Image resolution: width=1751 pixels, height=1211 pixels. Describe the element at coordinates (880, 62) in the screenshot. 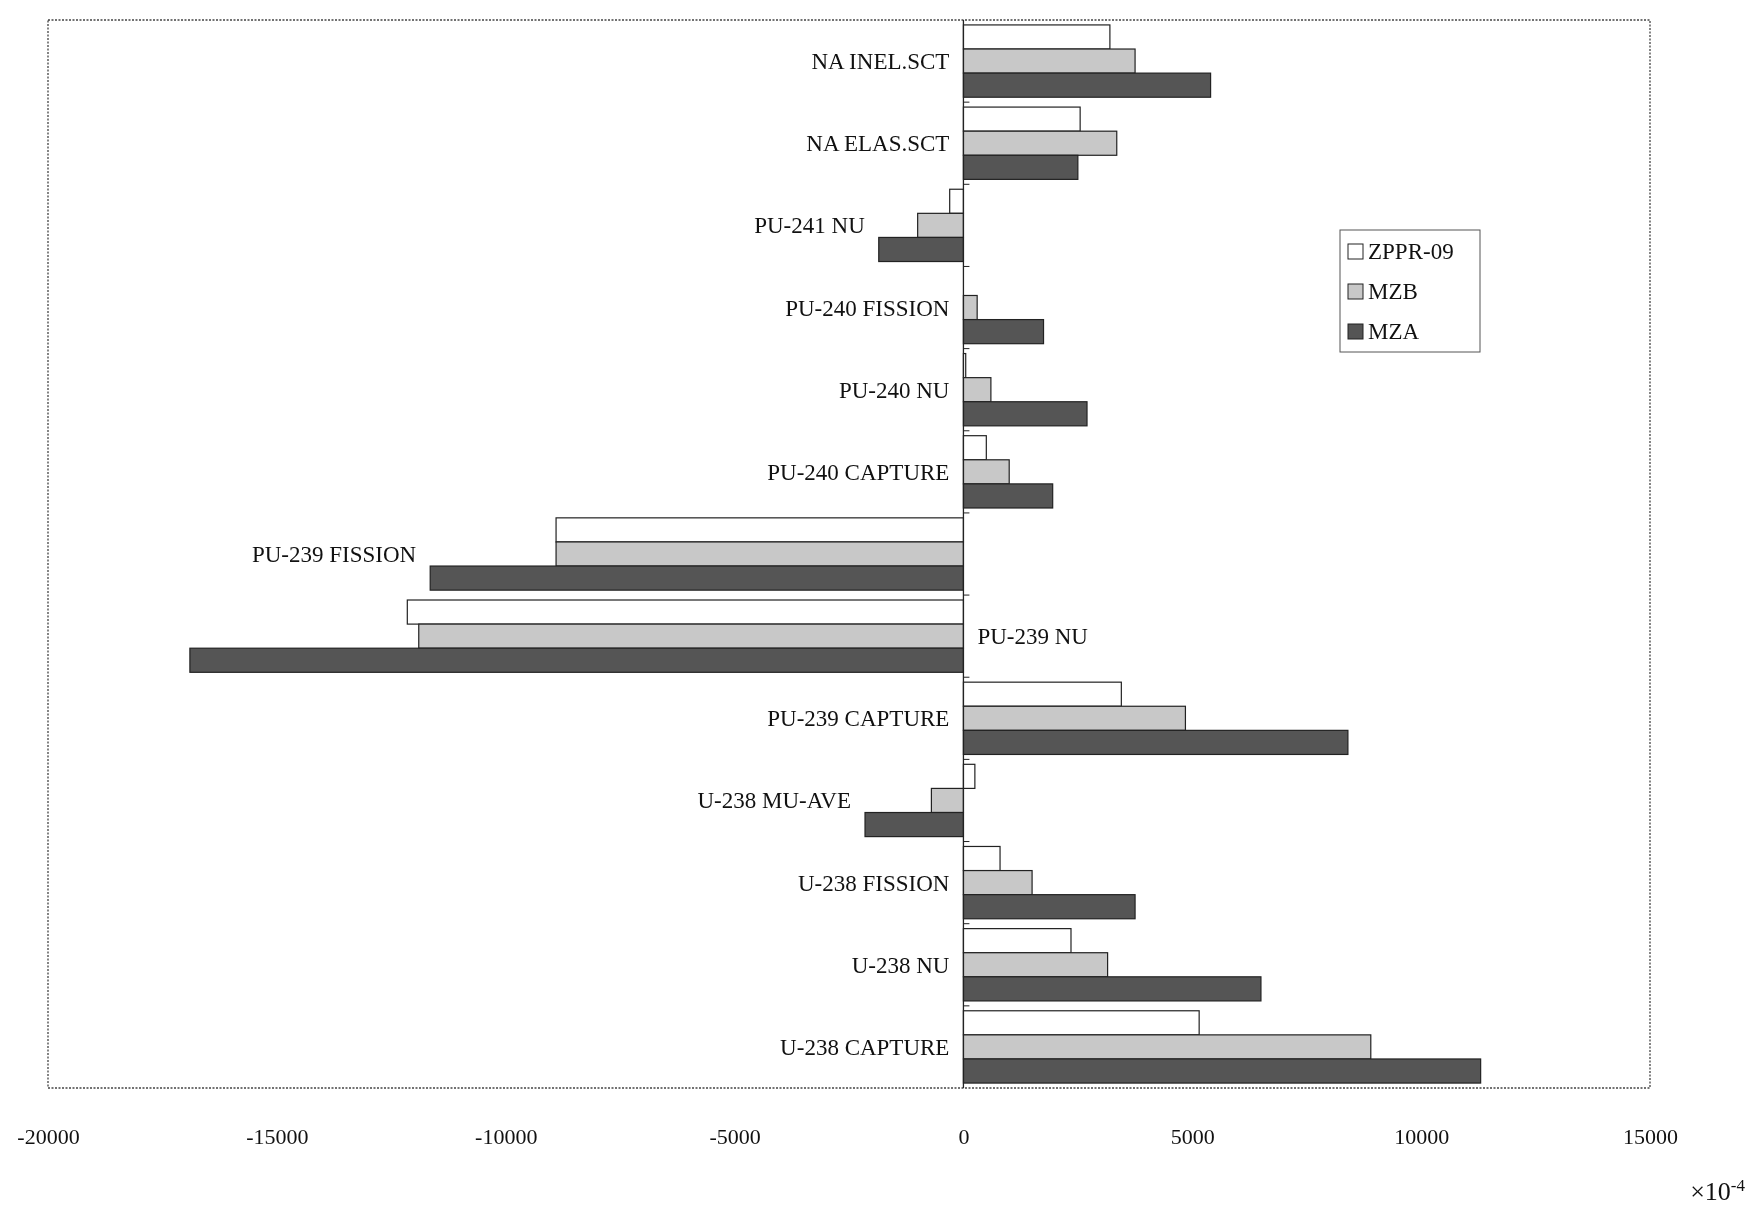

I see `y-tick-label: NA INEL.SCT` at that location.